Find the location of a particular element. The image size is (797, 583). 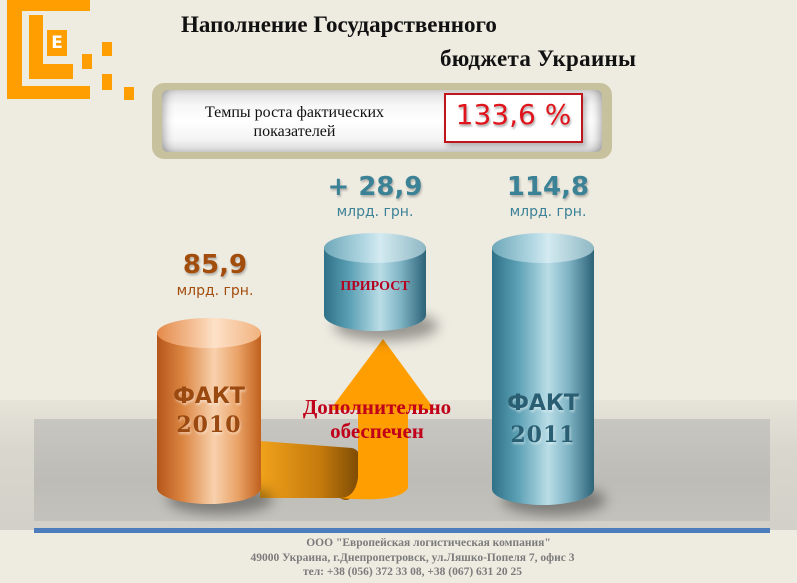

cylinder-fact-2011: ФАКТ 2011 is located at coordinates (549, 374).